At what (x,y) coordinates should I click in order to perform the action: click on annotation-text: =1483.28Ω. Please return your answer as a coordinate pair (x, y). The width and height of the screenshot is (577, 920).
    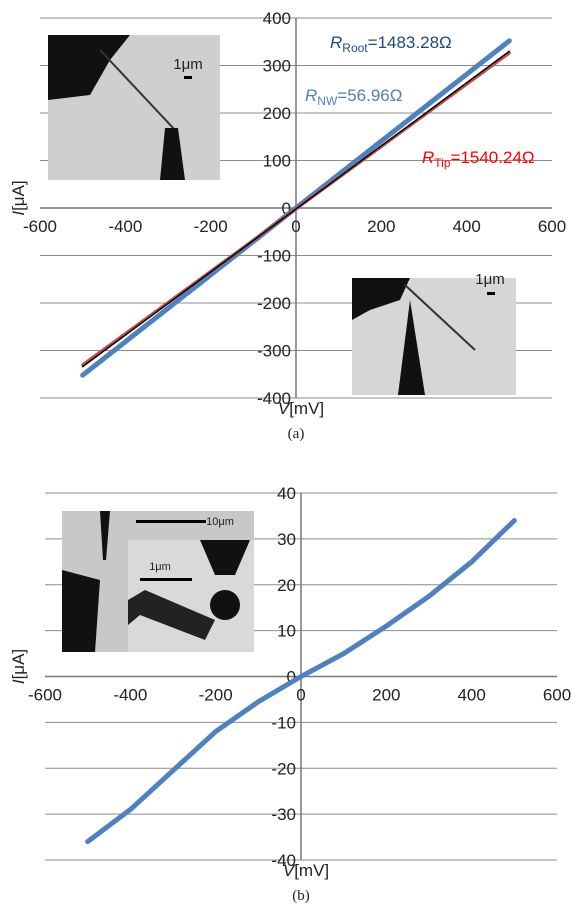
    Looking at the image, I should click on (410, 42).